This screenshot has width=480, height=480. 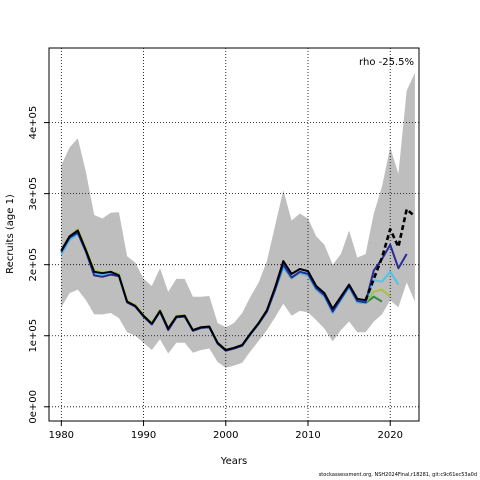 What do you see at coordinates (33, 407) in the screenshot?
I see `y-tick-label: 0e+00` at bounding box center [33, 407].